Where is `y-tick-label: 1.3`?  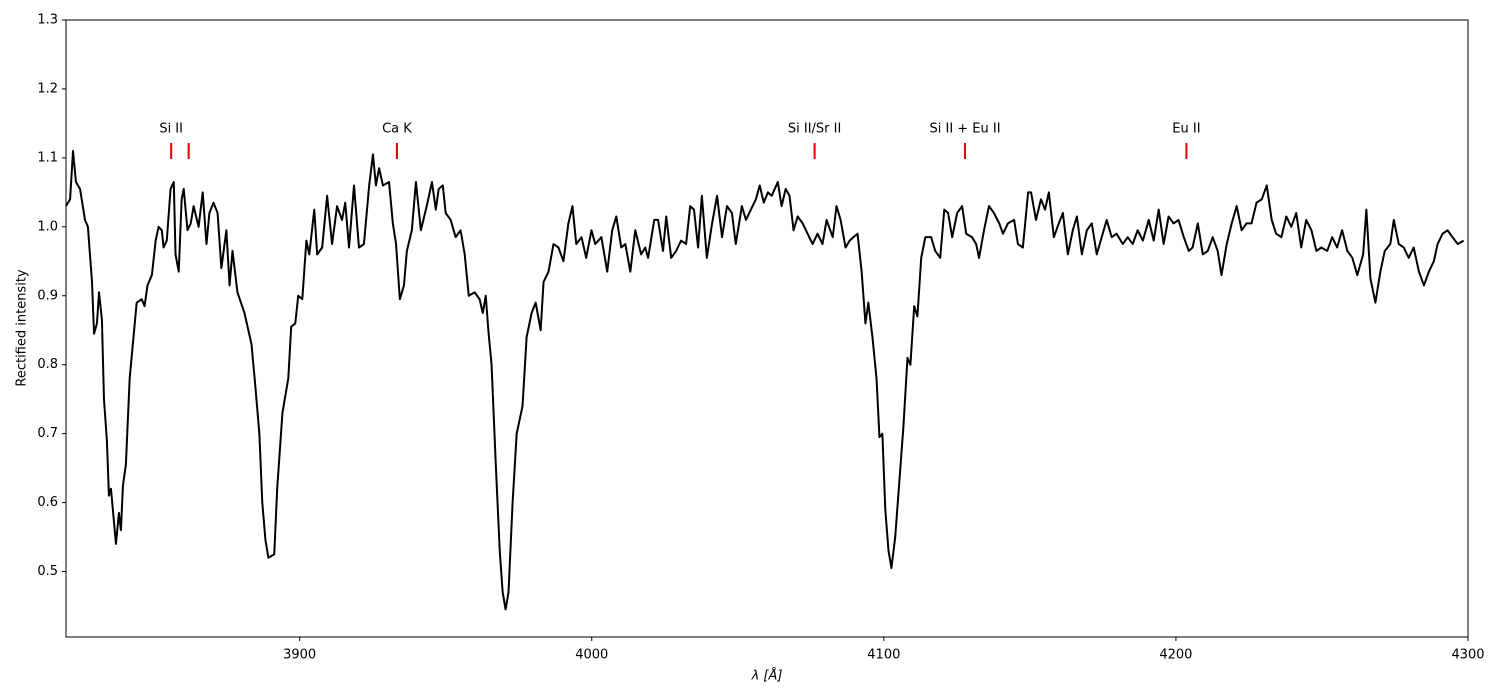 y-tick-label: 1.3 is located at coordinates (47, 20).